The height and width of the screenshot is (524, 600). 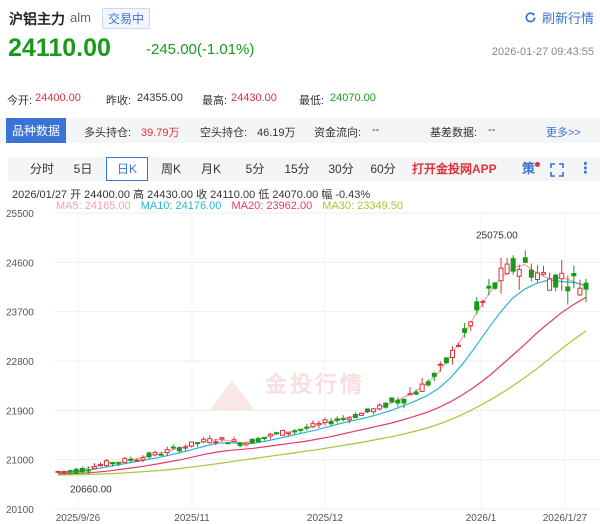 I want to click on ma30-legend: MA30: 23349.50, so click(x=363, y=206).